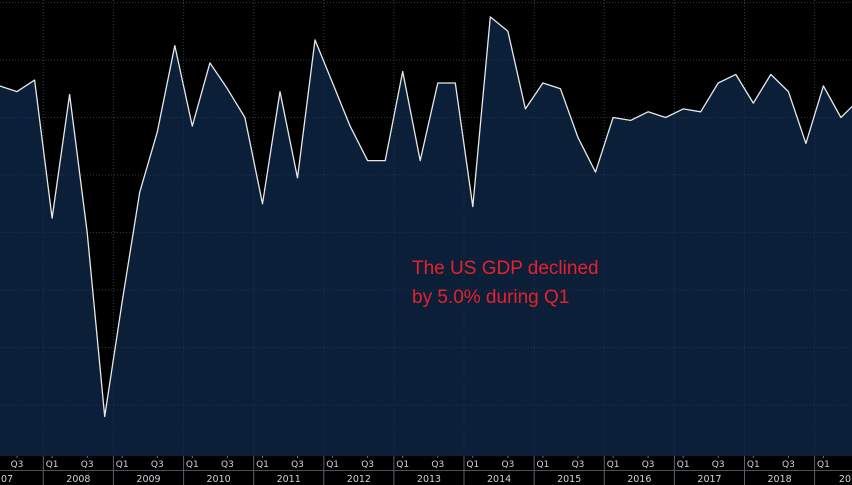 The height and width of the screenshot is (485, 852). What do you see at coordinates (639, 479) in the screenshot?
I see `year-label: 2016` at bounding box center [639, 479].